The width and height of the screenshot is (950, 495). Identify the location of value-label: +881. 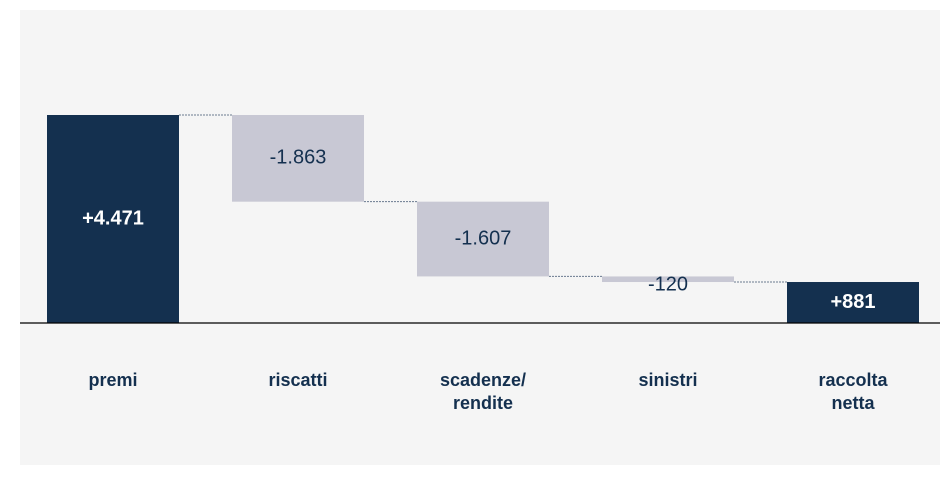
(852, 302).